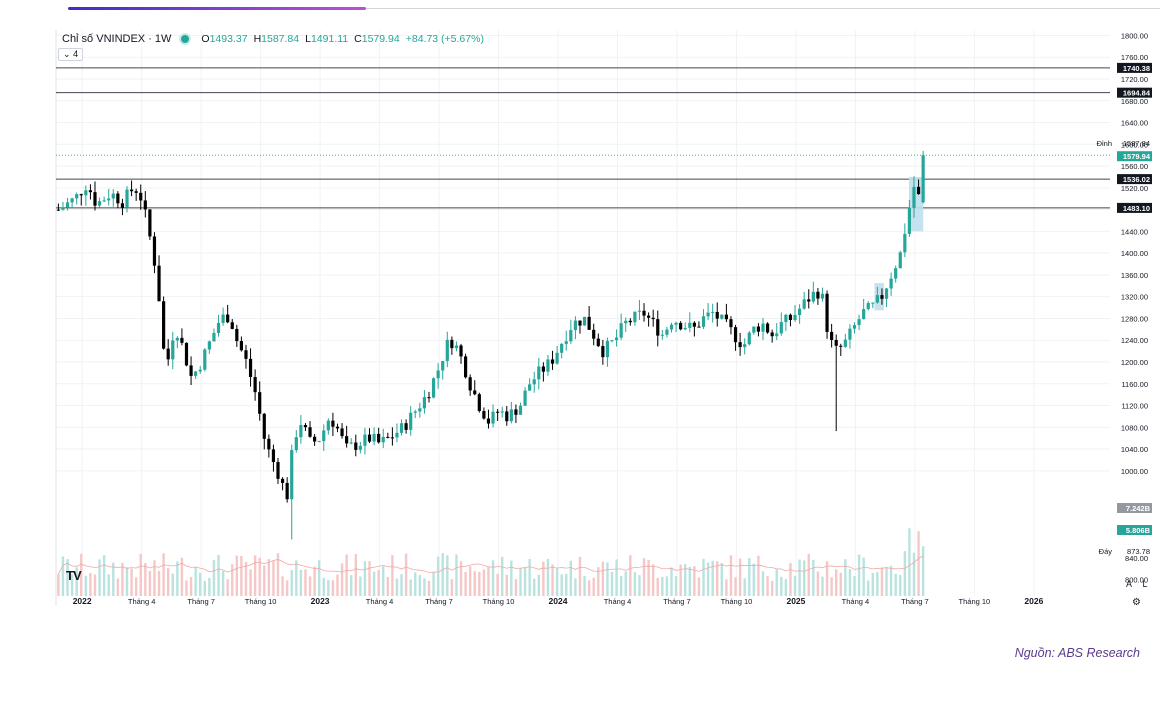  Describe the element at coordinates (1137, 156) in the screenshot. I see `last-price-tag: 1579.94` at that location.